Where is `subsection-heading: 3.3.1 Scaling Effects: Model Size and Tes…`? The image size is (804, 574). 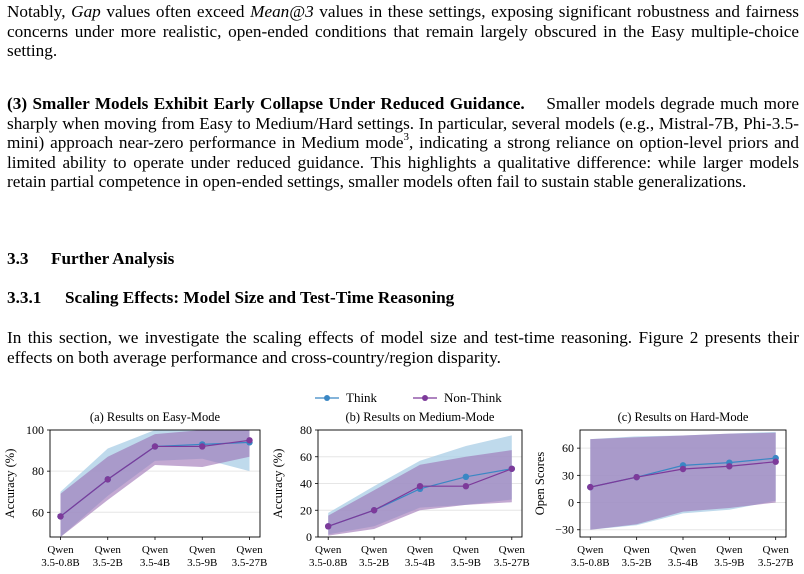 subsection-heading: 3.3.1 Scaling Effects: Model Size and Tes… is located at coordinates (230, 298).